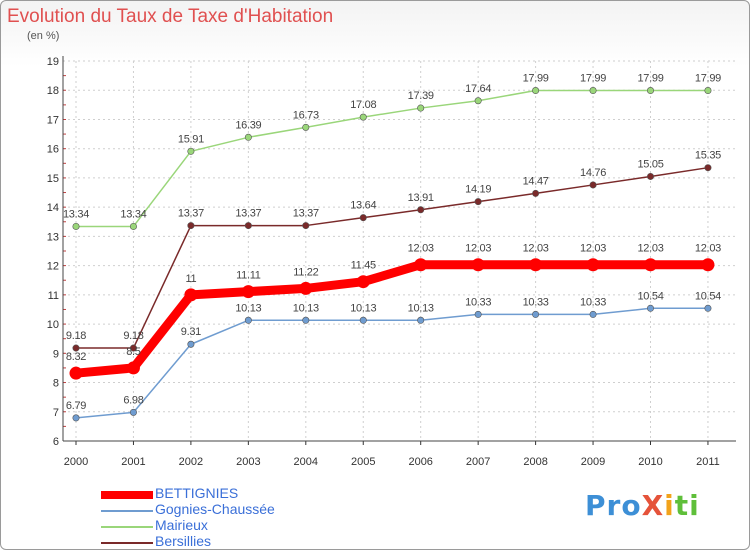 This screenshot has height=550, width=750. Describe the element at coordinates (133, 400) in the screenshot. I see `data-label: 6.98` at that location.